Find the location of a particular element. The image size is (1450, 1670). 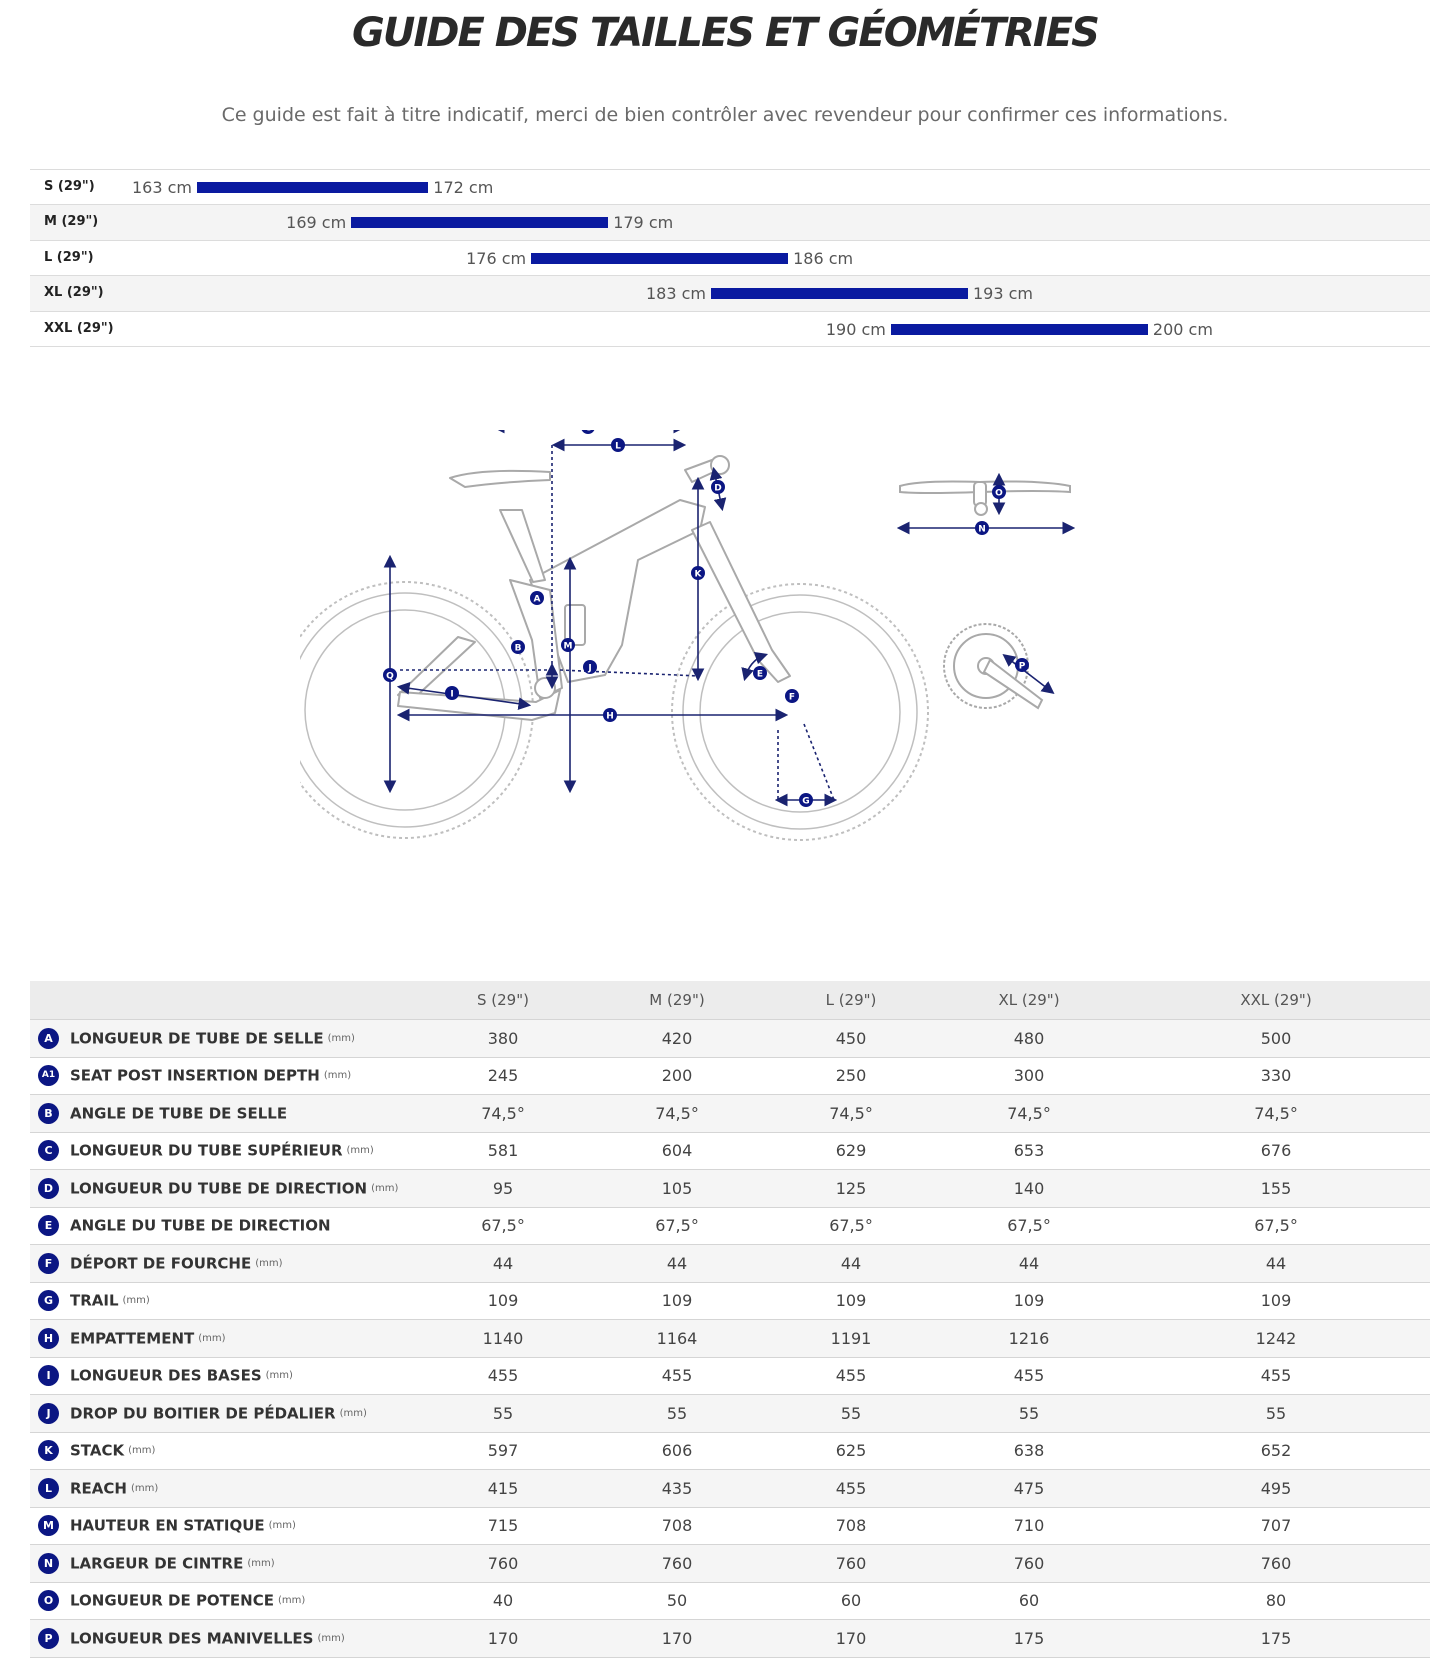

dimension-markers: A B C D E F G H I J K L M N O P Q is located at coordinates (706, 618).